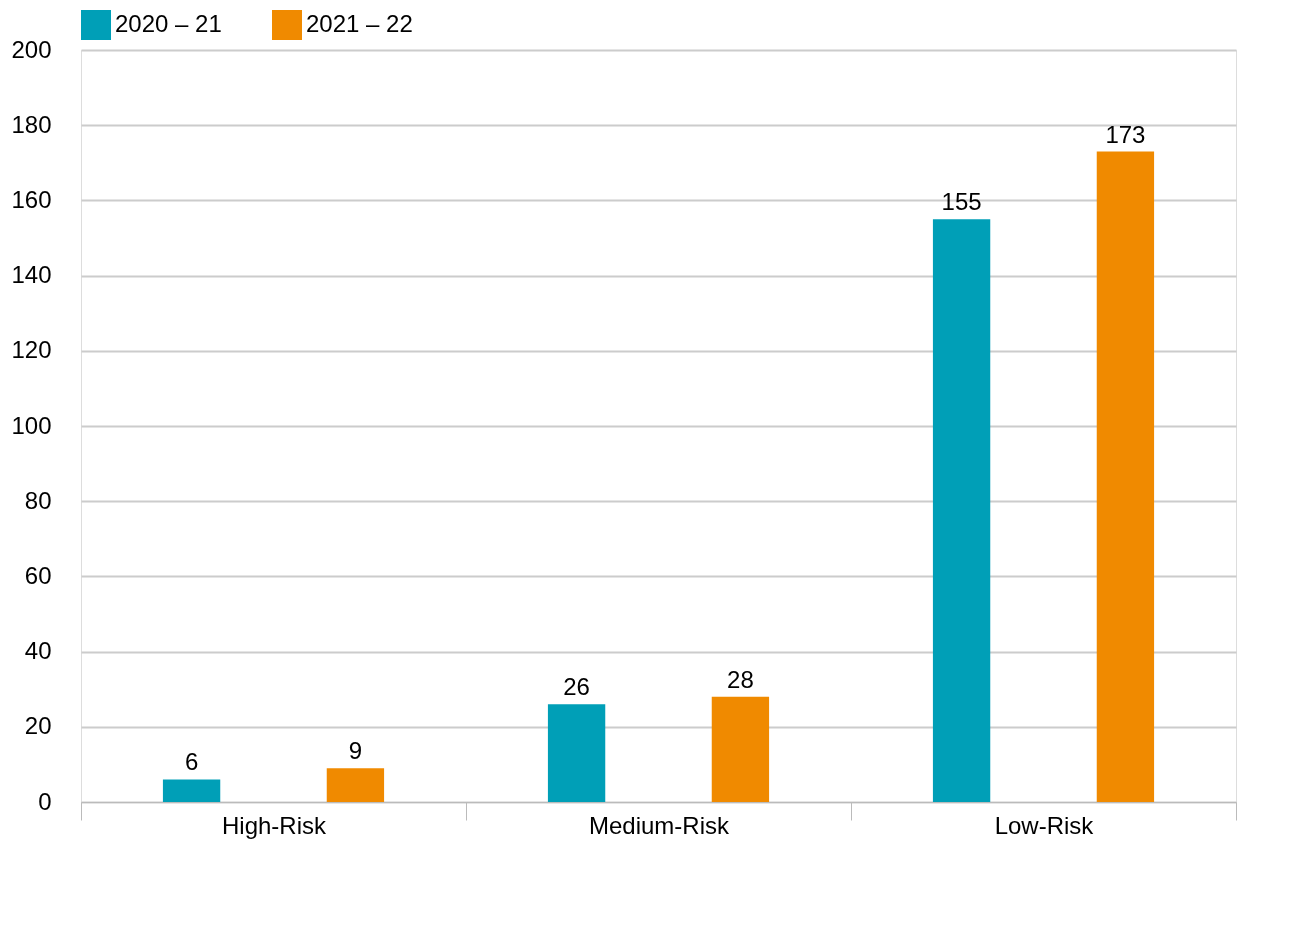  Describe the element at coordinates (1125, 134) in the screenshot. I see `data-label: 173` at that location.